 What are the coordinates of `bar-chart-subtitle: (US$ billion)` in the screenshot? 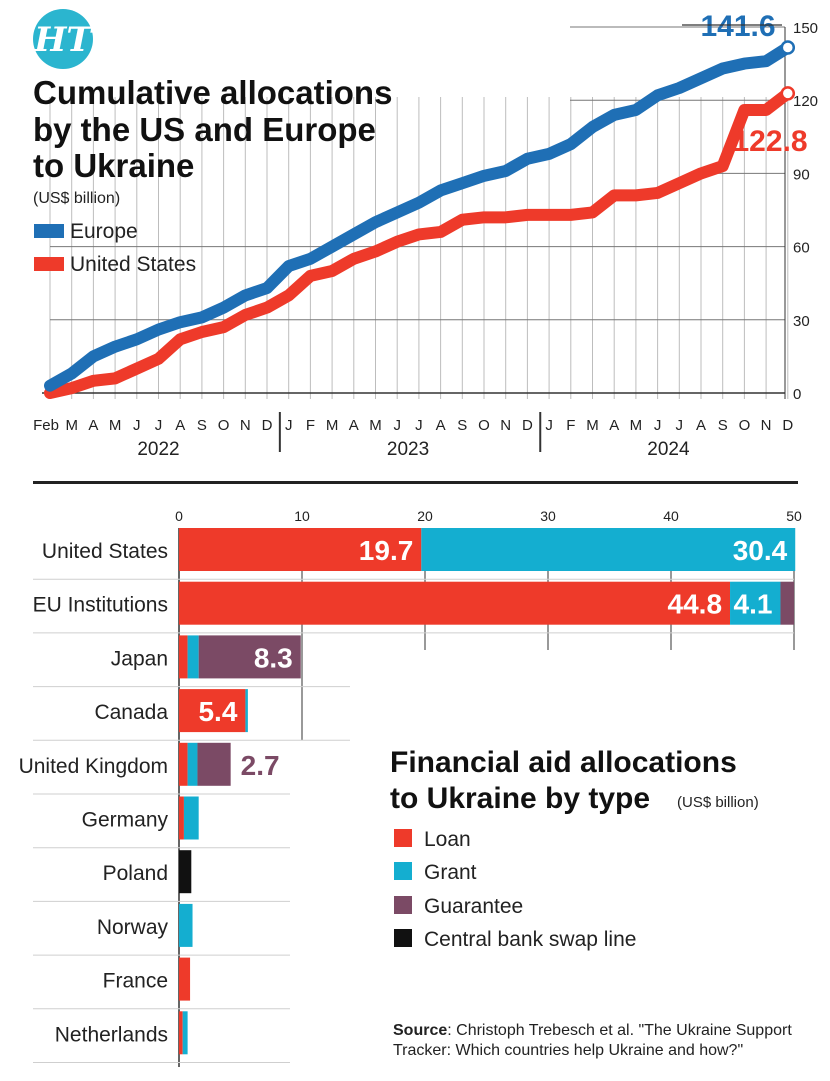 It's located at (718, 802).